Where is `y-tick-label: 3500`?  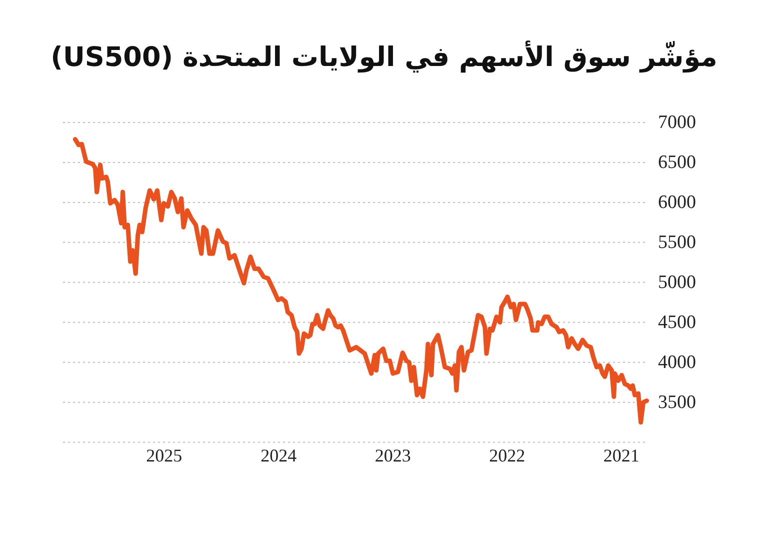 y-tick-label: 3500 is located at coordinates (677, 402).